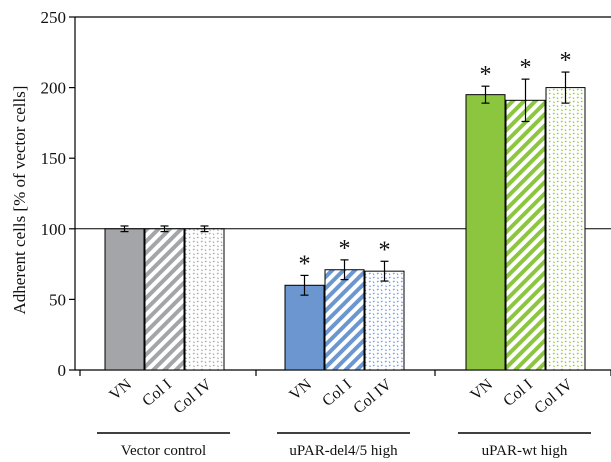 The height and width of the screenshot is (462, 611). What do you see at coordinates (54, 229) in the screenshot?
I see `y-tick-label: 100` at bounding box center [54, 229].